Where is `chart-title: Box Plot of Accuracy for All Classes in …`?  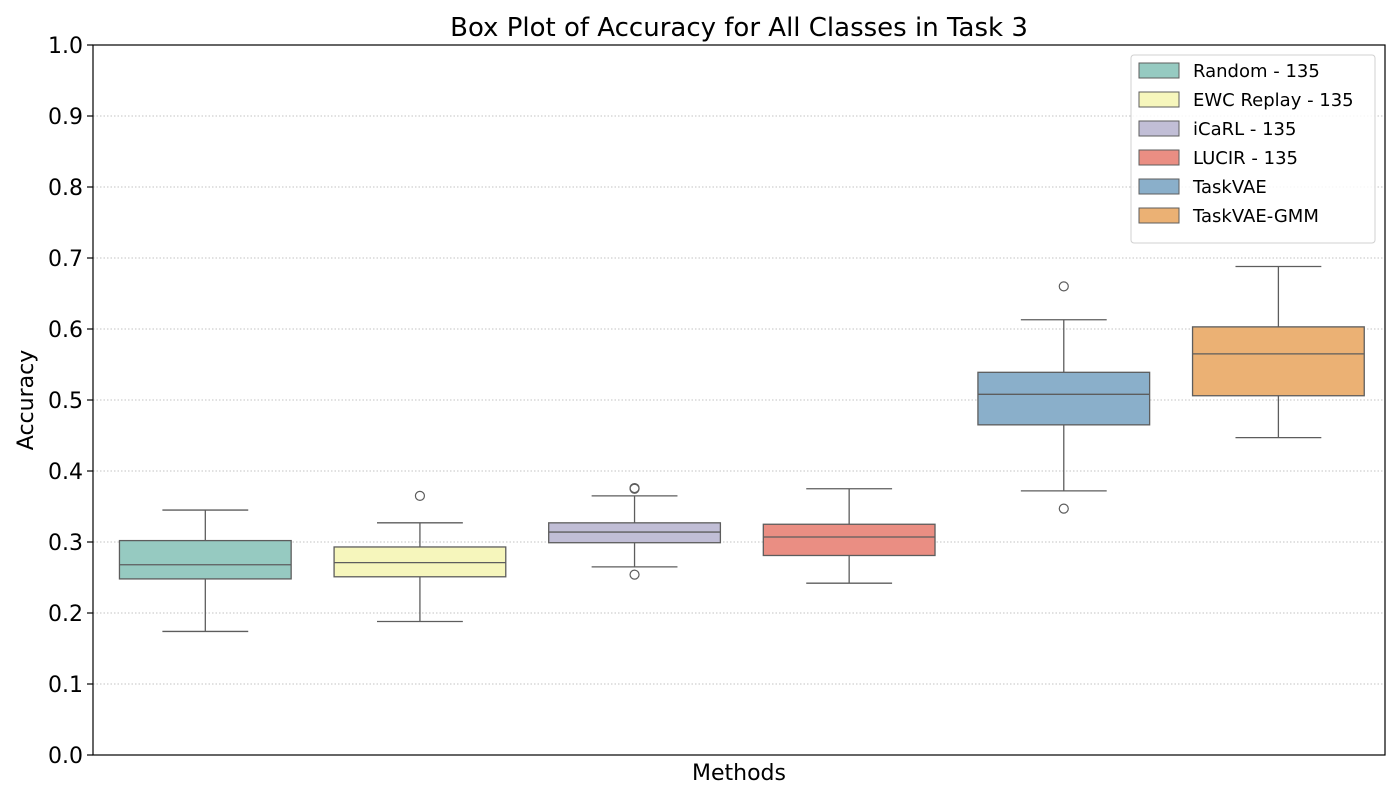
chart-title: Box Plot of Accuracy for All Classes in … is located at coordinates (739, 28).